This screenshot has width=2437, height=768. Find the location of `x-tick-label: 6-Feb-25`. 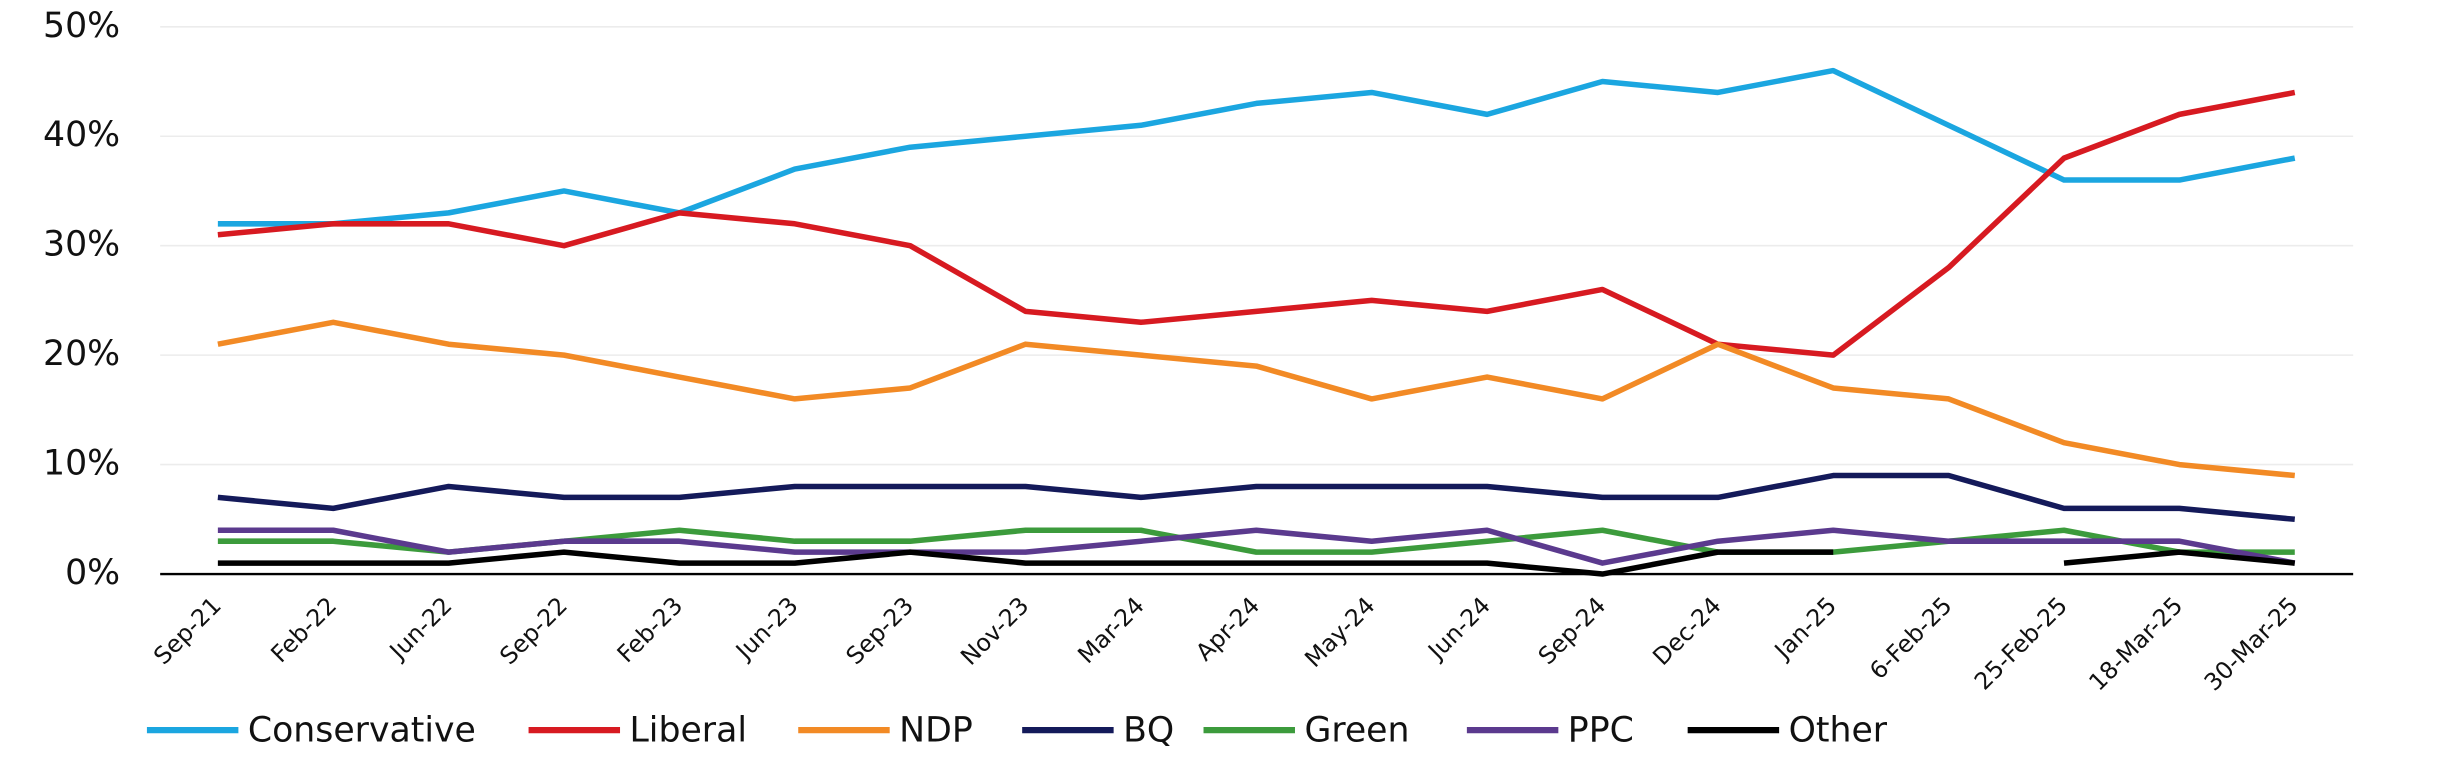

x-tick-label: 6-Feb-25 is located at coordinates (1910, 637).